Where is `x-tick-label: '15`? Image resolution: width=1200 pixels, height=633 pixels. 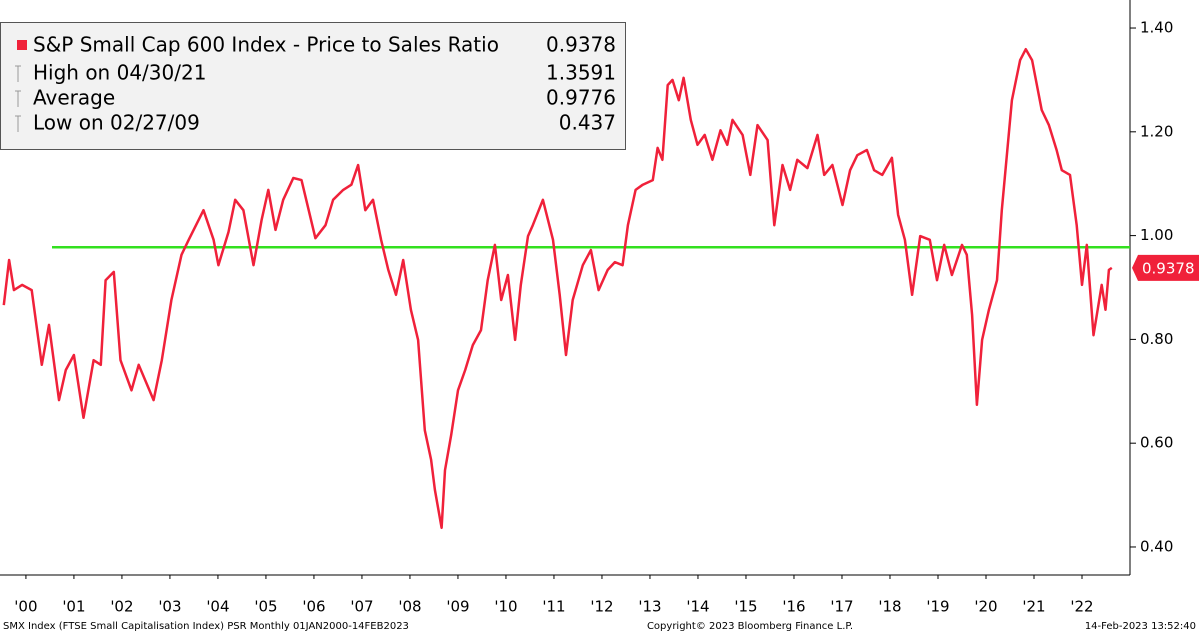 x-tick-label: '15 is located at coordinates (745, 607).